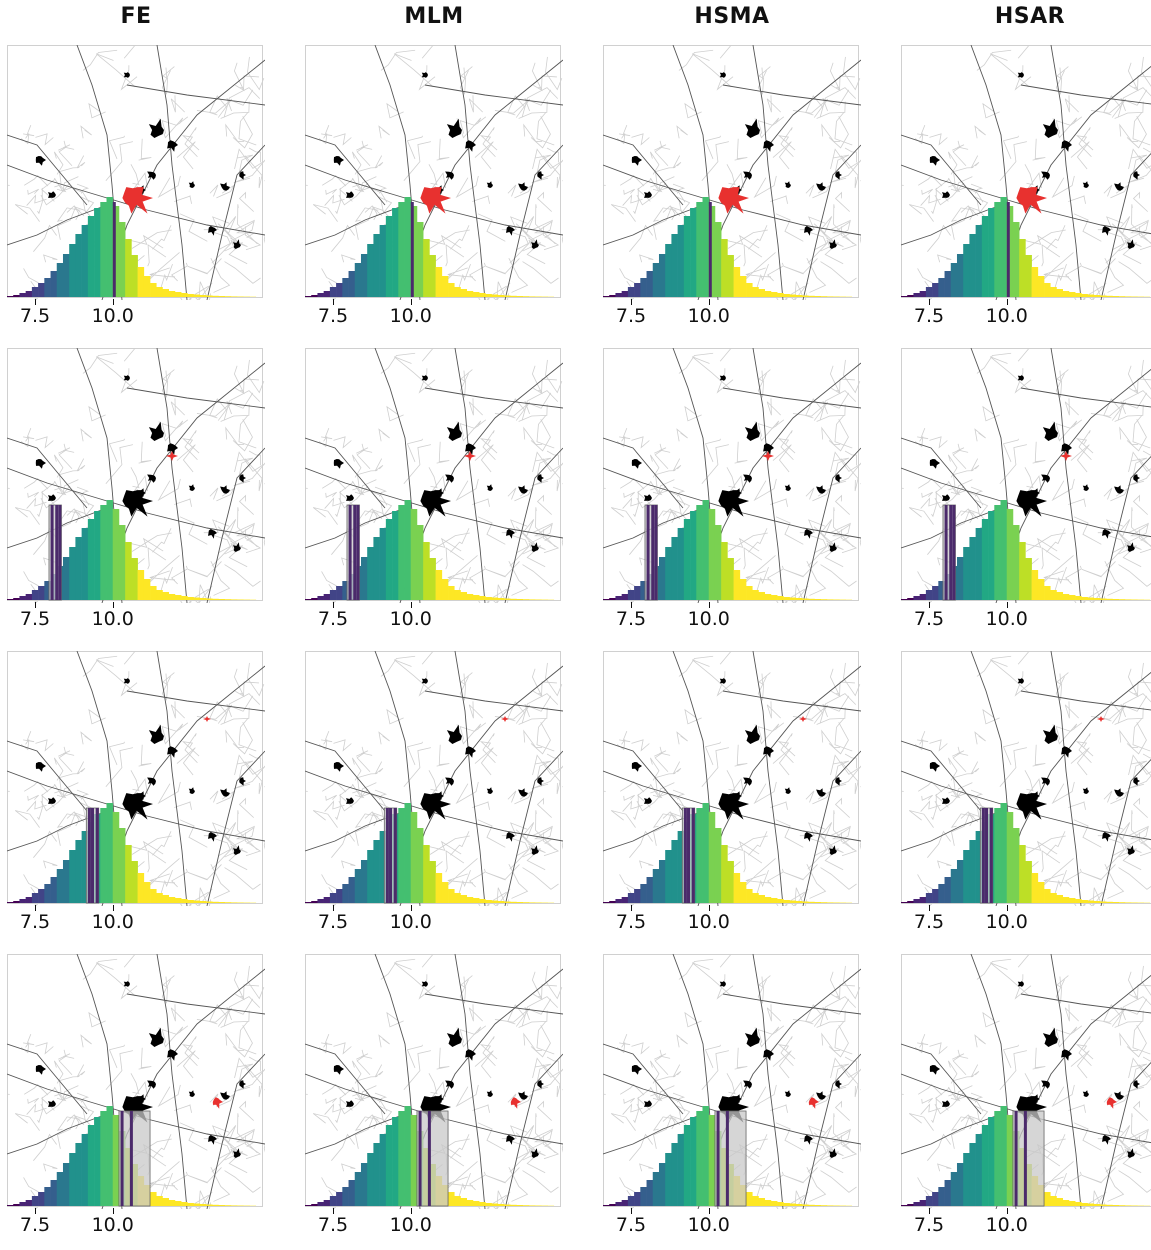 The width and height of the screenshot is (1151, 1250). I want to click on minor-roads, so click(434, 475).